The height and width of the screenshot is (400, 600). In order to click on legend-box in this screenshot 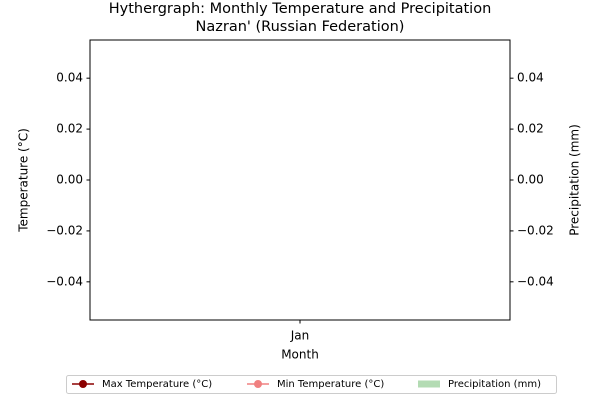, I will do `click(311, 384)`.